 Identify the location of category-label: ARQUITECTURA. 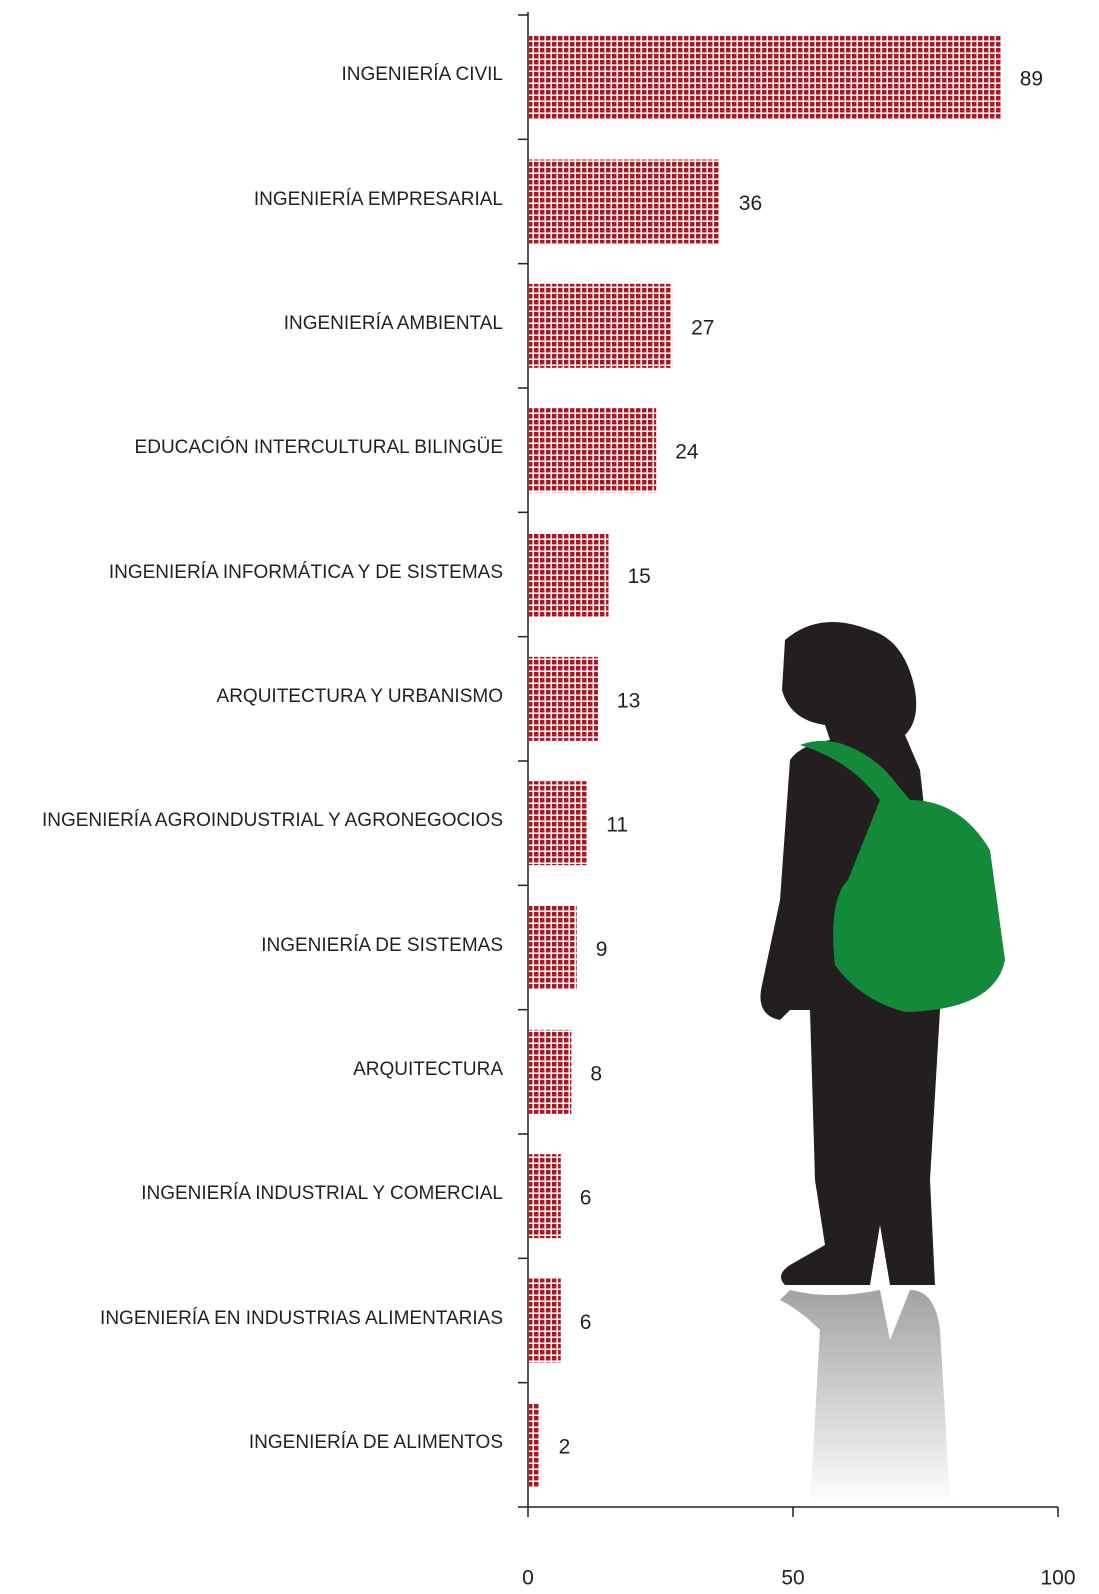
(428, 1069).